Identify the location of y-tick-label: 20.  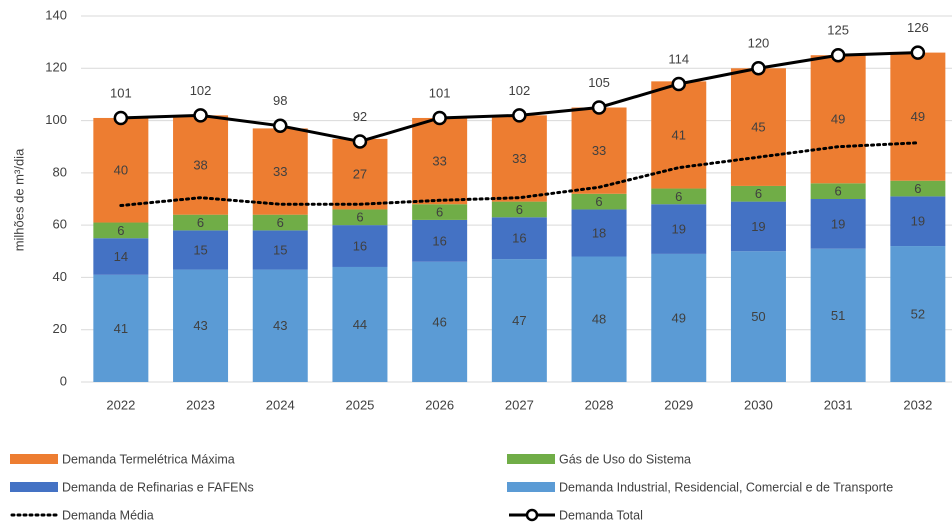
(60, 328).